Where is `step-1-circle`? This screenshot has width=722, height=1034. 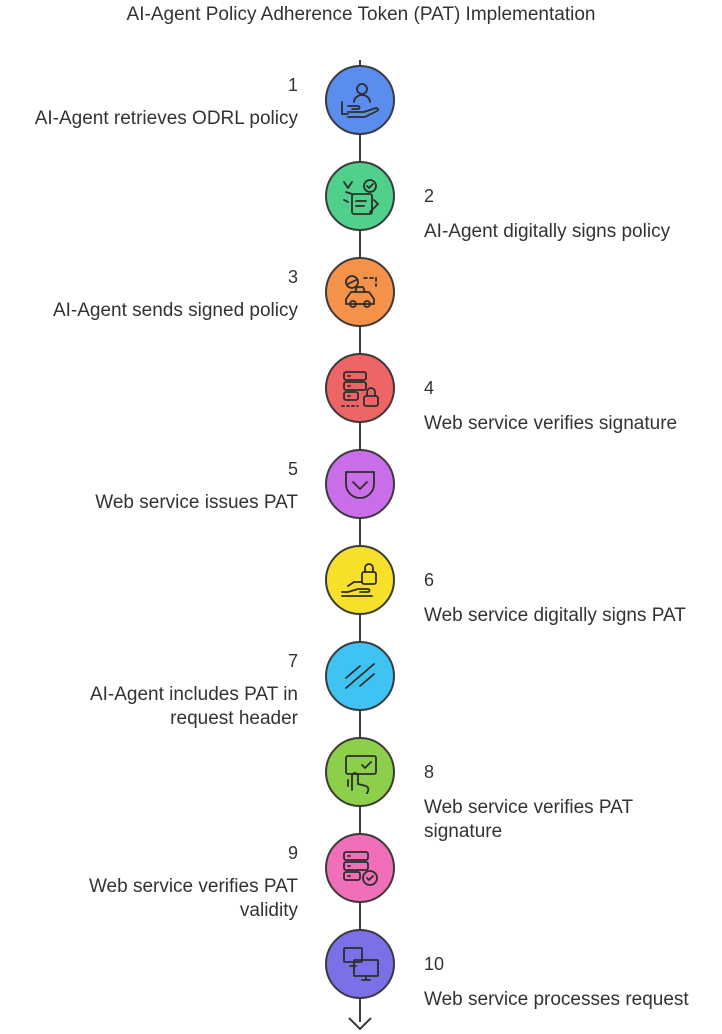 step-1-circle is located at coordinates (360, 100).